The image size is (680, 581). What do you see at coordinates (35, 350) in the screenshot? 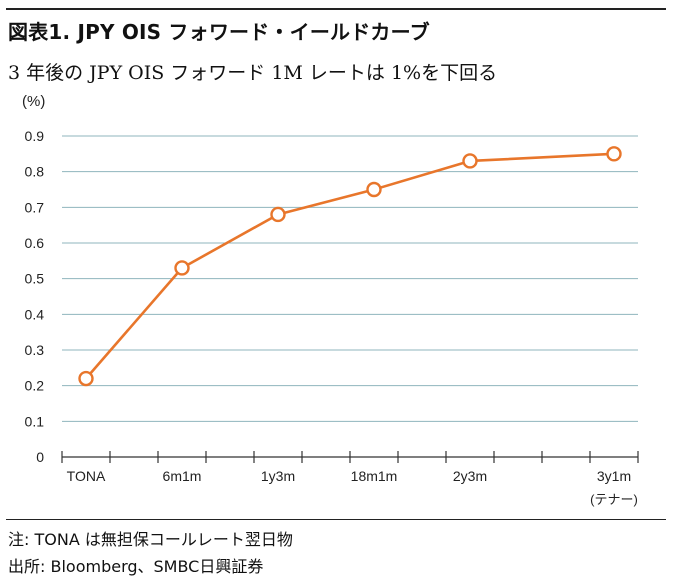
I see `y-tick-label: 0.3` at bounding box center [35, 350].